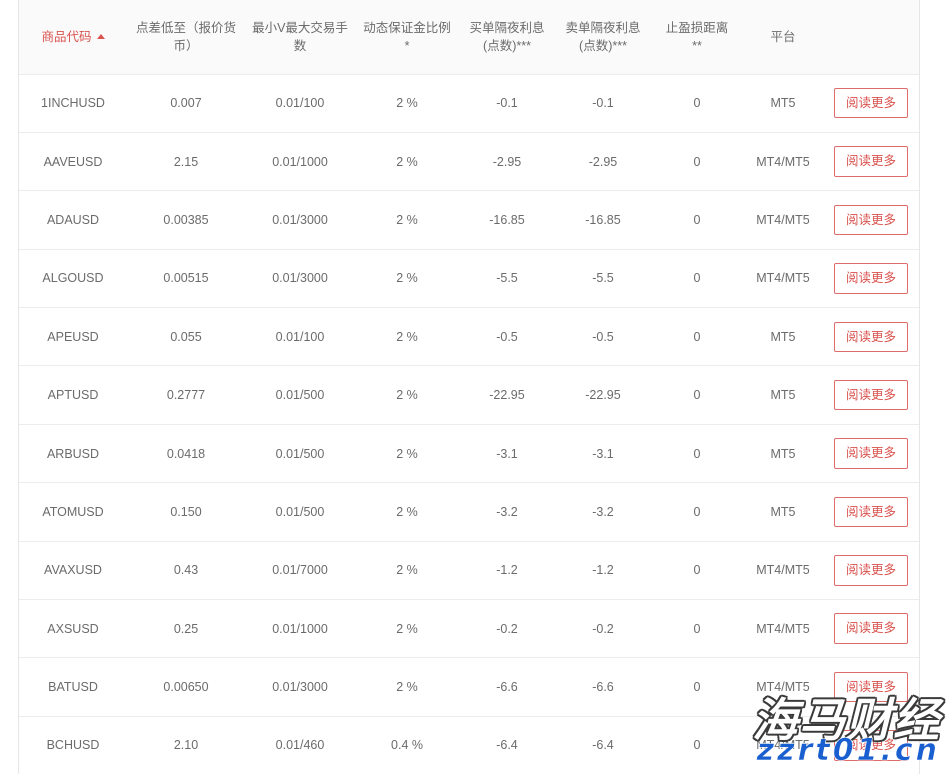 The width and height of the screenshot is (950, 774). I want to click on cell-swap-long: -5.5, so click(507, 279).